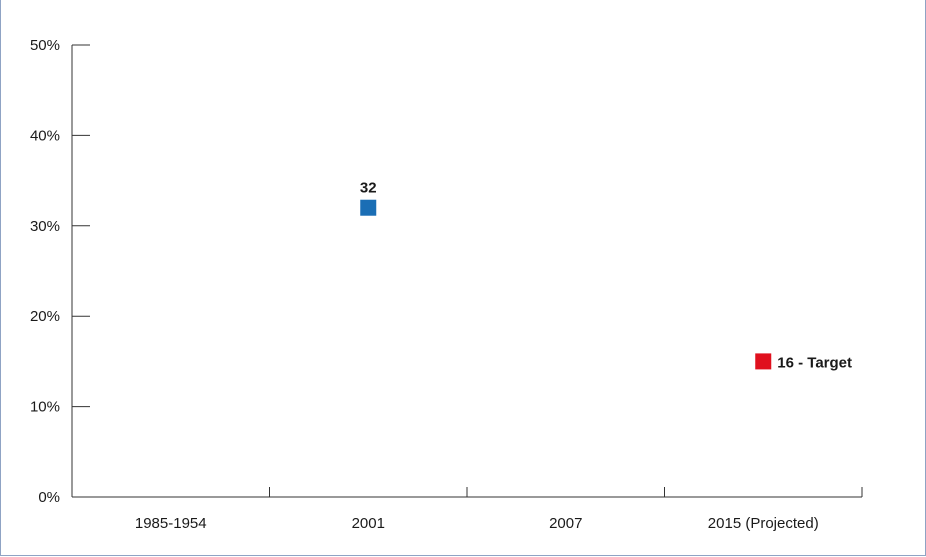 The width and height of the screenshot is (926, 557). I want to click on data-label-1: 32, so click(368, 188).